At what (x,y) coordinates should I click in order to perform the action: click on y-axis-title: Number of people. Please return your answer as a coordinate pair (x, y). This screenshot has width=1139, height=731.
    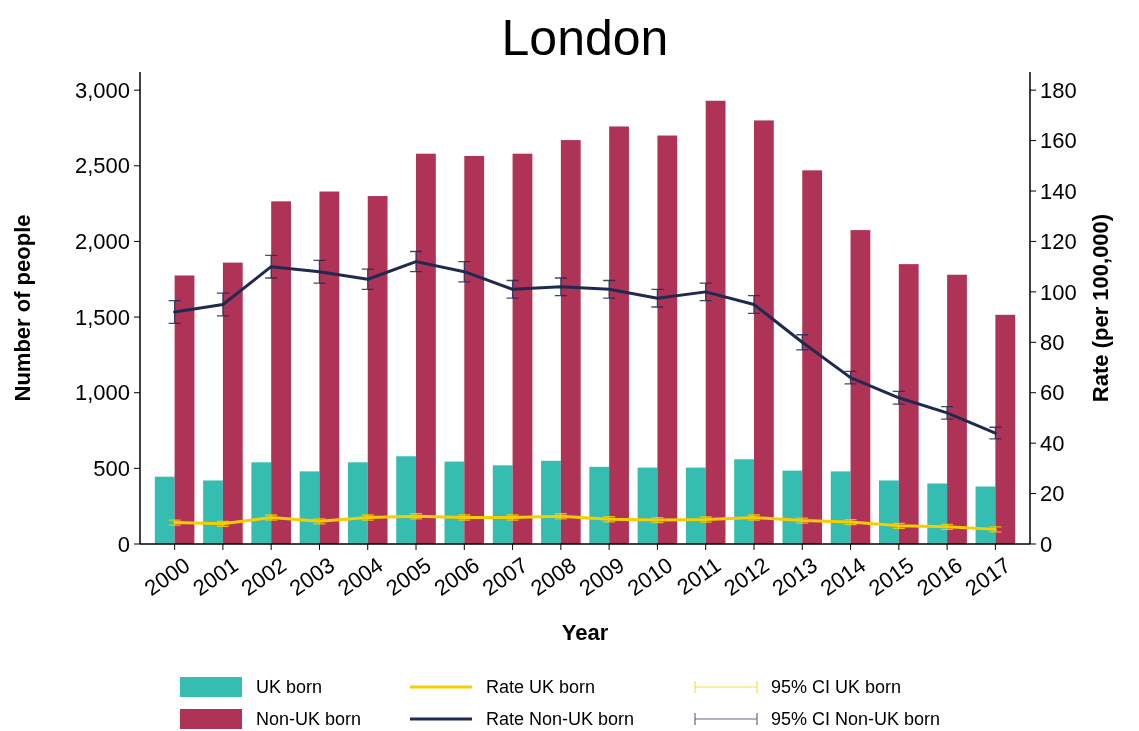
    Looking at the image, I should click on (22, 308).